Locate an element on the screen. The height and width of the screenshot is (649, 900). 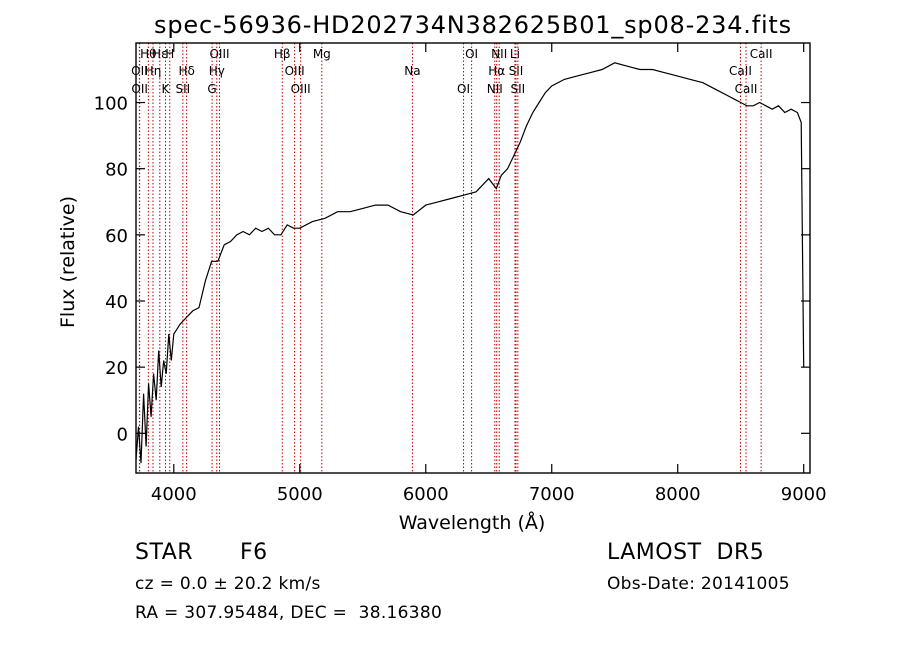
coordinates-readout: RA = 307.95484, DEC = 38.16380 is located at coordinates (289, 613).